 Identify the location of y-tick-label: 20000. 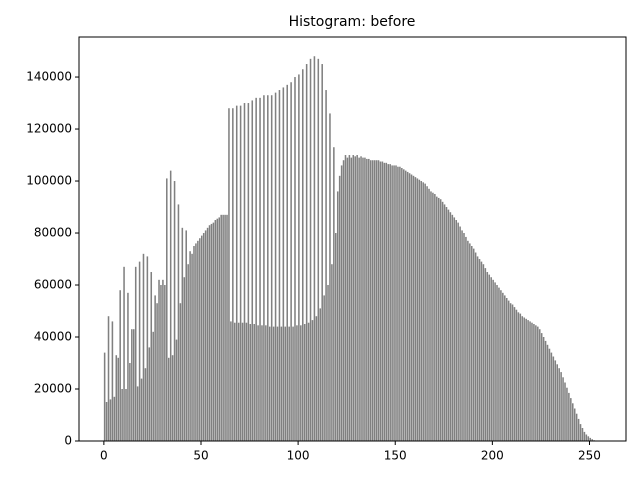
(53, 389).